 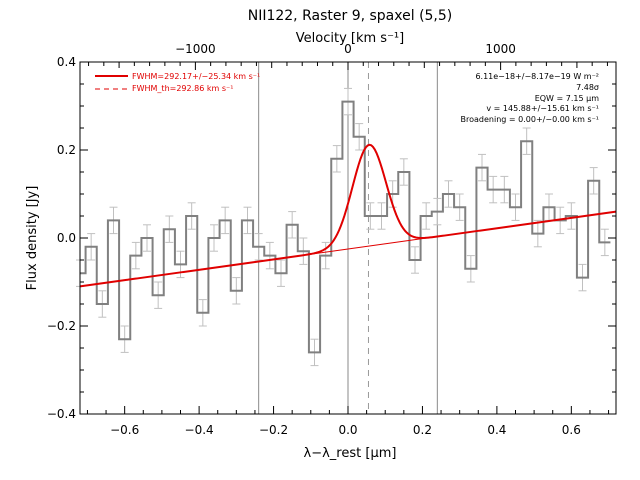 What do you see at coordinates (196, 76) in the screenshot?
I see `legend-entry-fwhm: FWHM=292.17+/−25.34 km s⁻¹` at bounding box center [196, 76].